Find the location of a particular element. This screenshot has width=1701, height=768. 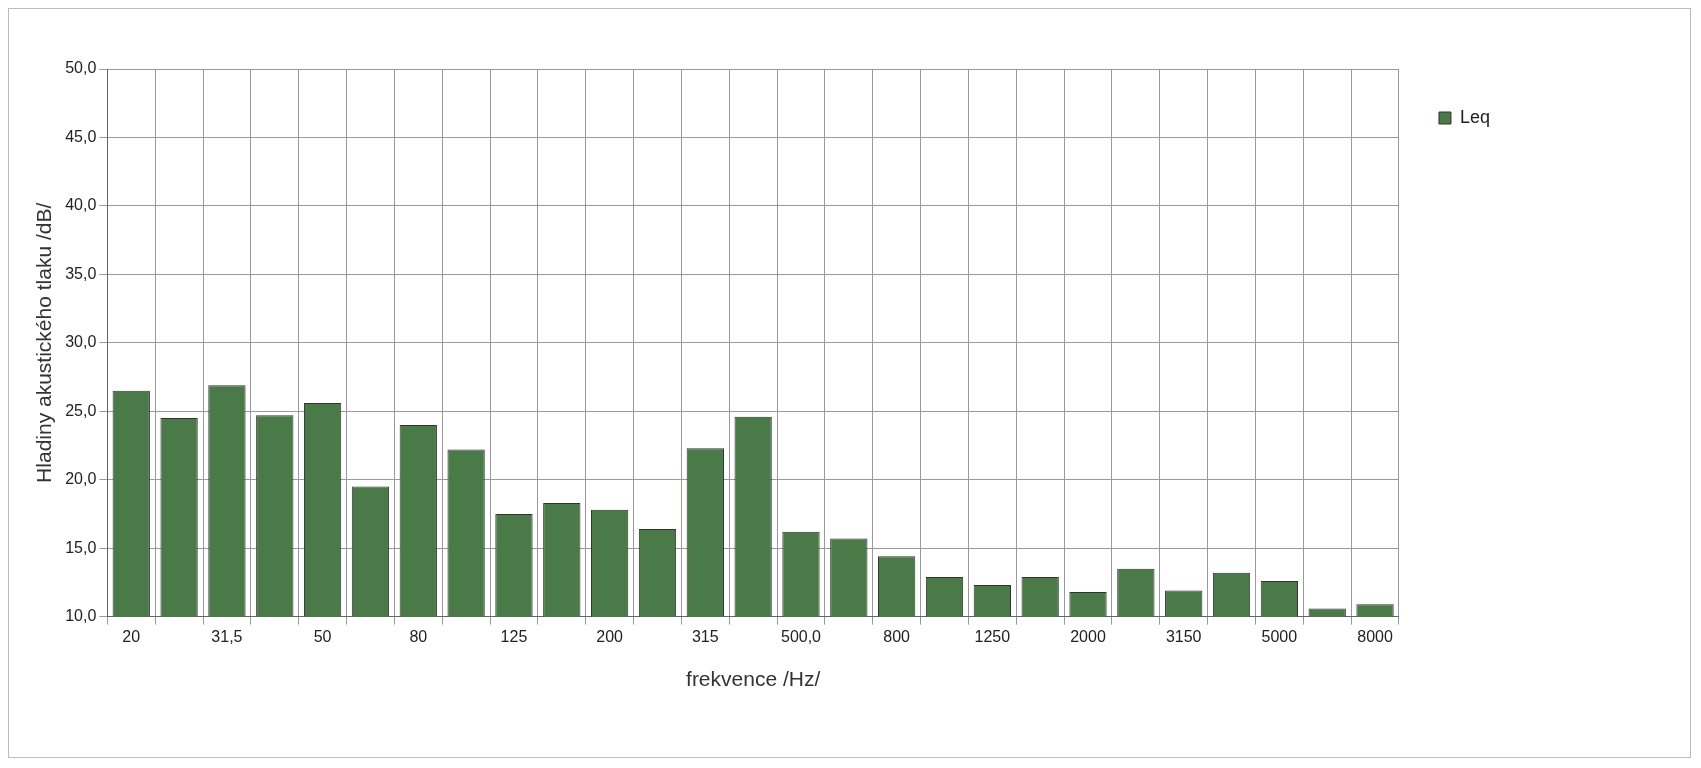

x-tick-label: 8000 is located at coordinates (1375, 636).